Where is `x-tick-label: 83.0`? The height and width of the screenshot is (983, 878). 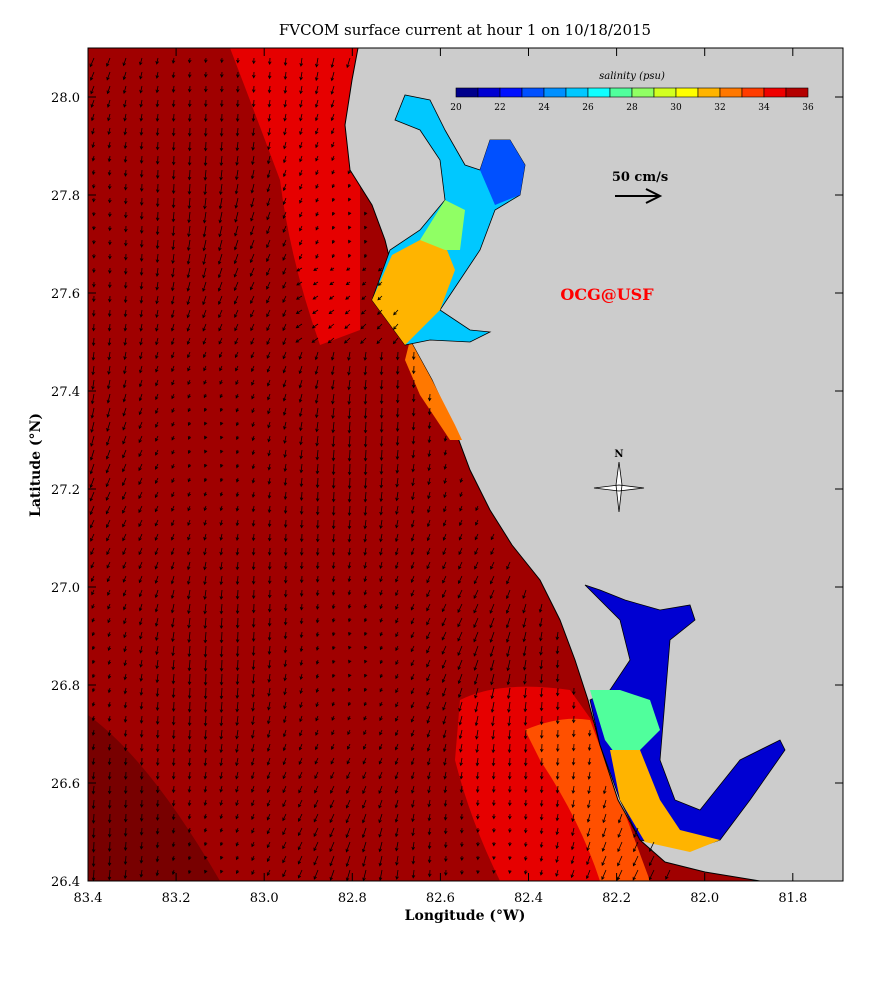
x-tick-label: 83.0 is located at coordinates (264, 898).